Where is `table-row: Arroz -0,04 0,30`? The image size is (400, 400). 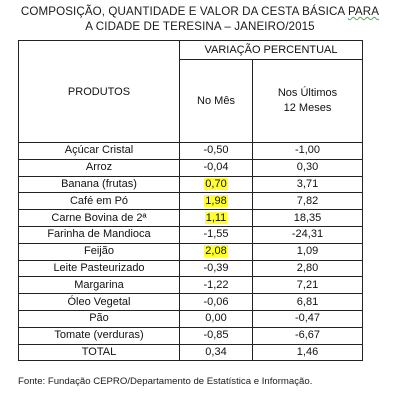 table-row: Arroz -0,04 0,30 is located at coordinates (190, 167).